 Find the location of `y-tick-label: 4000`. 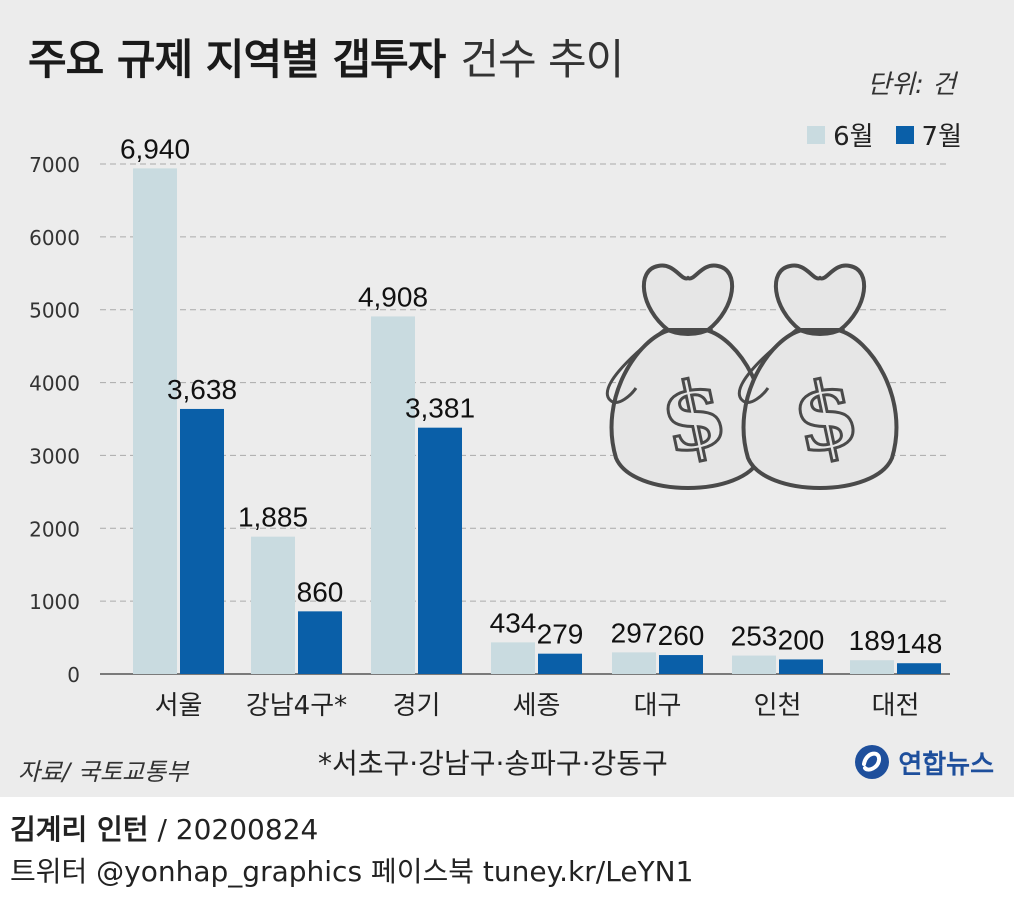

y-tick-label: 4000 is located at coordinates (54, 384).